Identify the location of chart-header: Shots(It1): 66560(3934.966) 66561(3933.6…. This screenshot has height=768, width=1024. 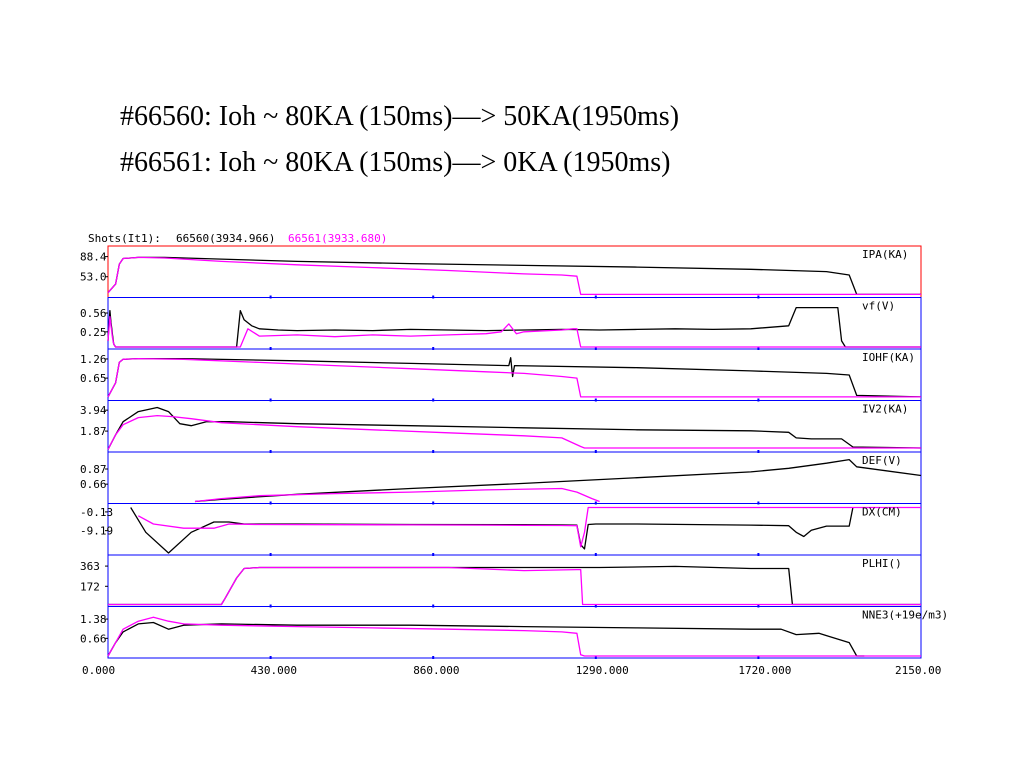
(237, 238).